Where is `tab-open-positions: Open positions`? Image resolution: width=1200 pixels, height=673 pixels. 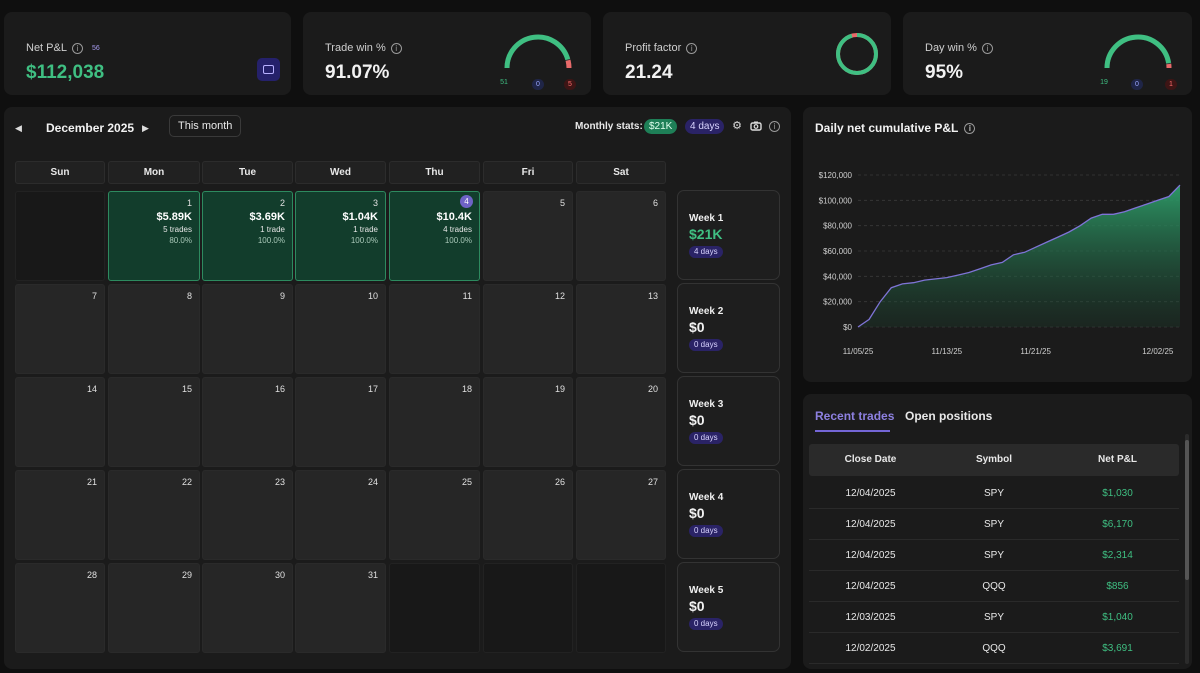
tab-open-positions: Open positions is located at coordinates (949, 416).